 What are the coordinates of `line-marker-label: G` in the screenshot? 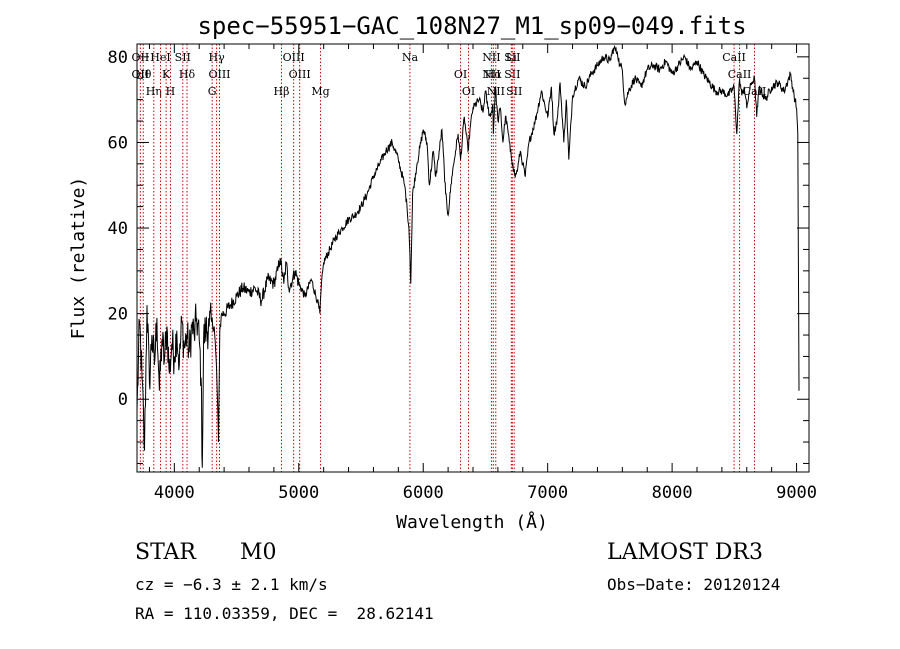 It's located at (212, 91).